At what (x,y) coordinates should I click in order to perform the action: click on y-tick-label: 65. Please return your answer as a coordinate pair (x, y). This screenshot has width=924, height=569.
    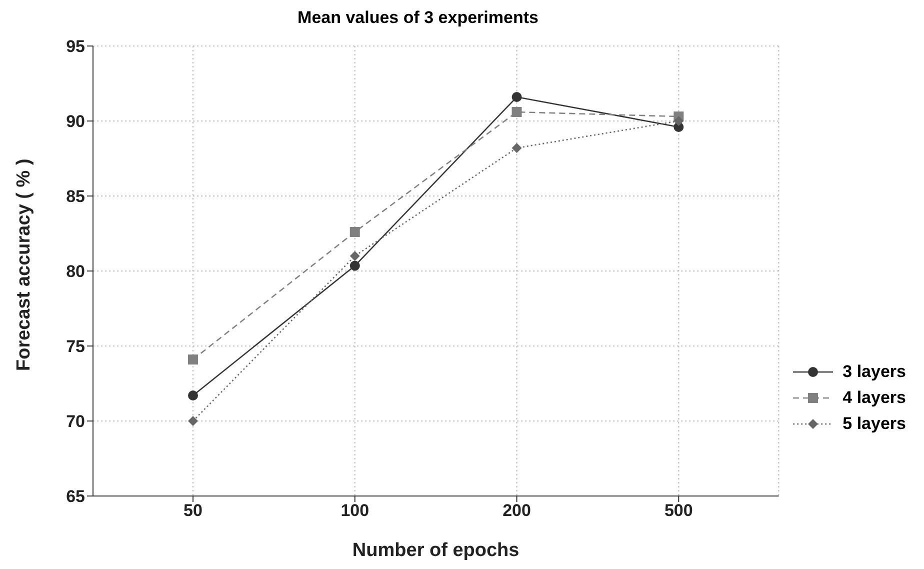
    Looking at the image, I should click on (75, 496).